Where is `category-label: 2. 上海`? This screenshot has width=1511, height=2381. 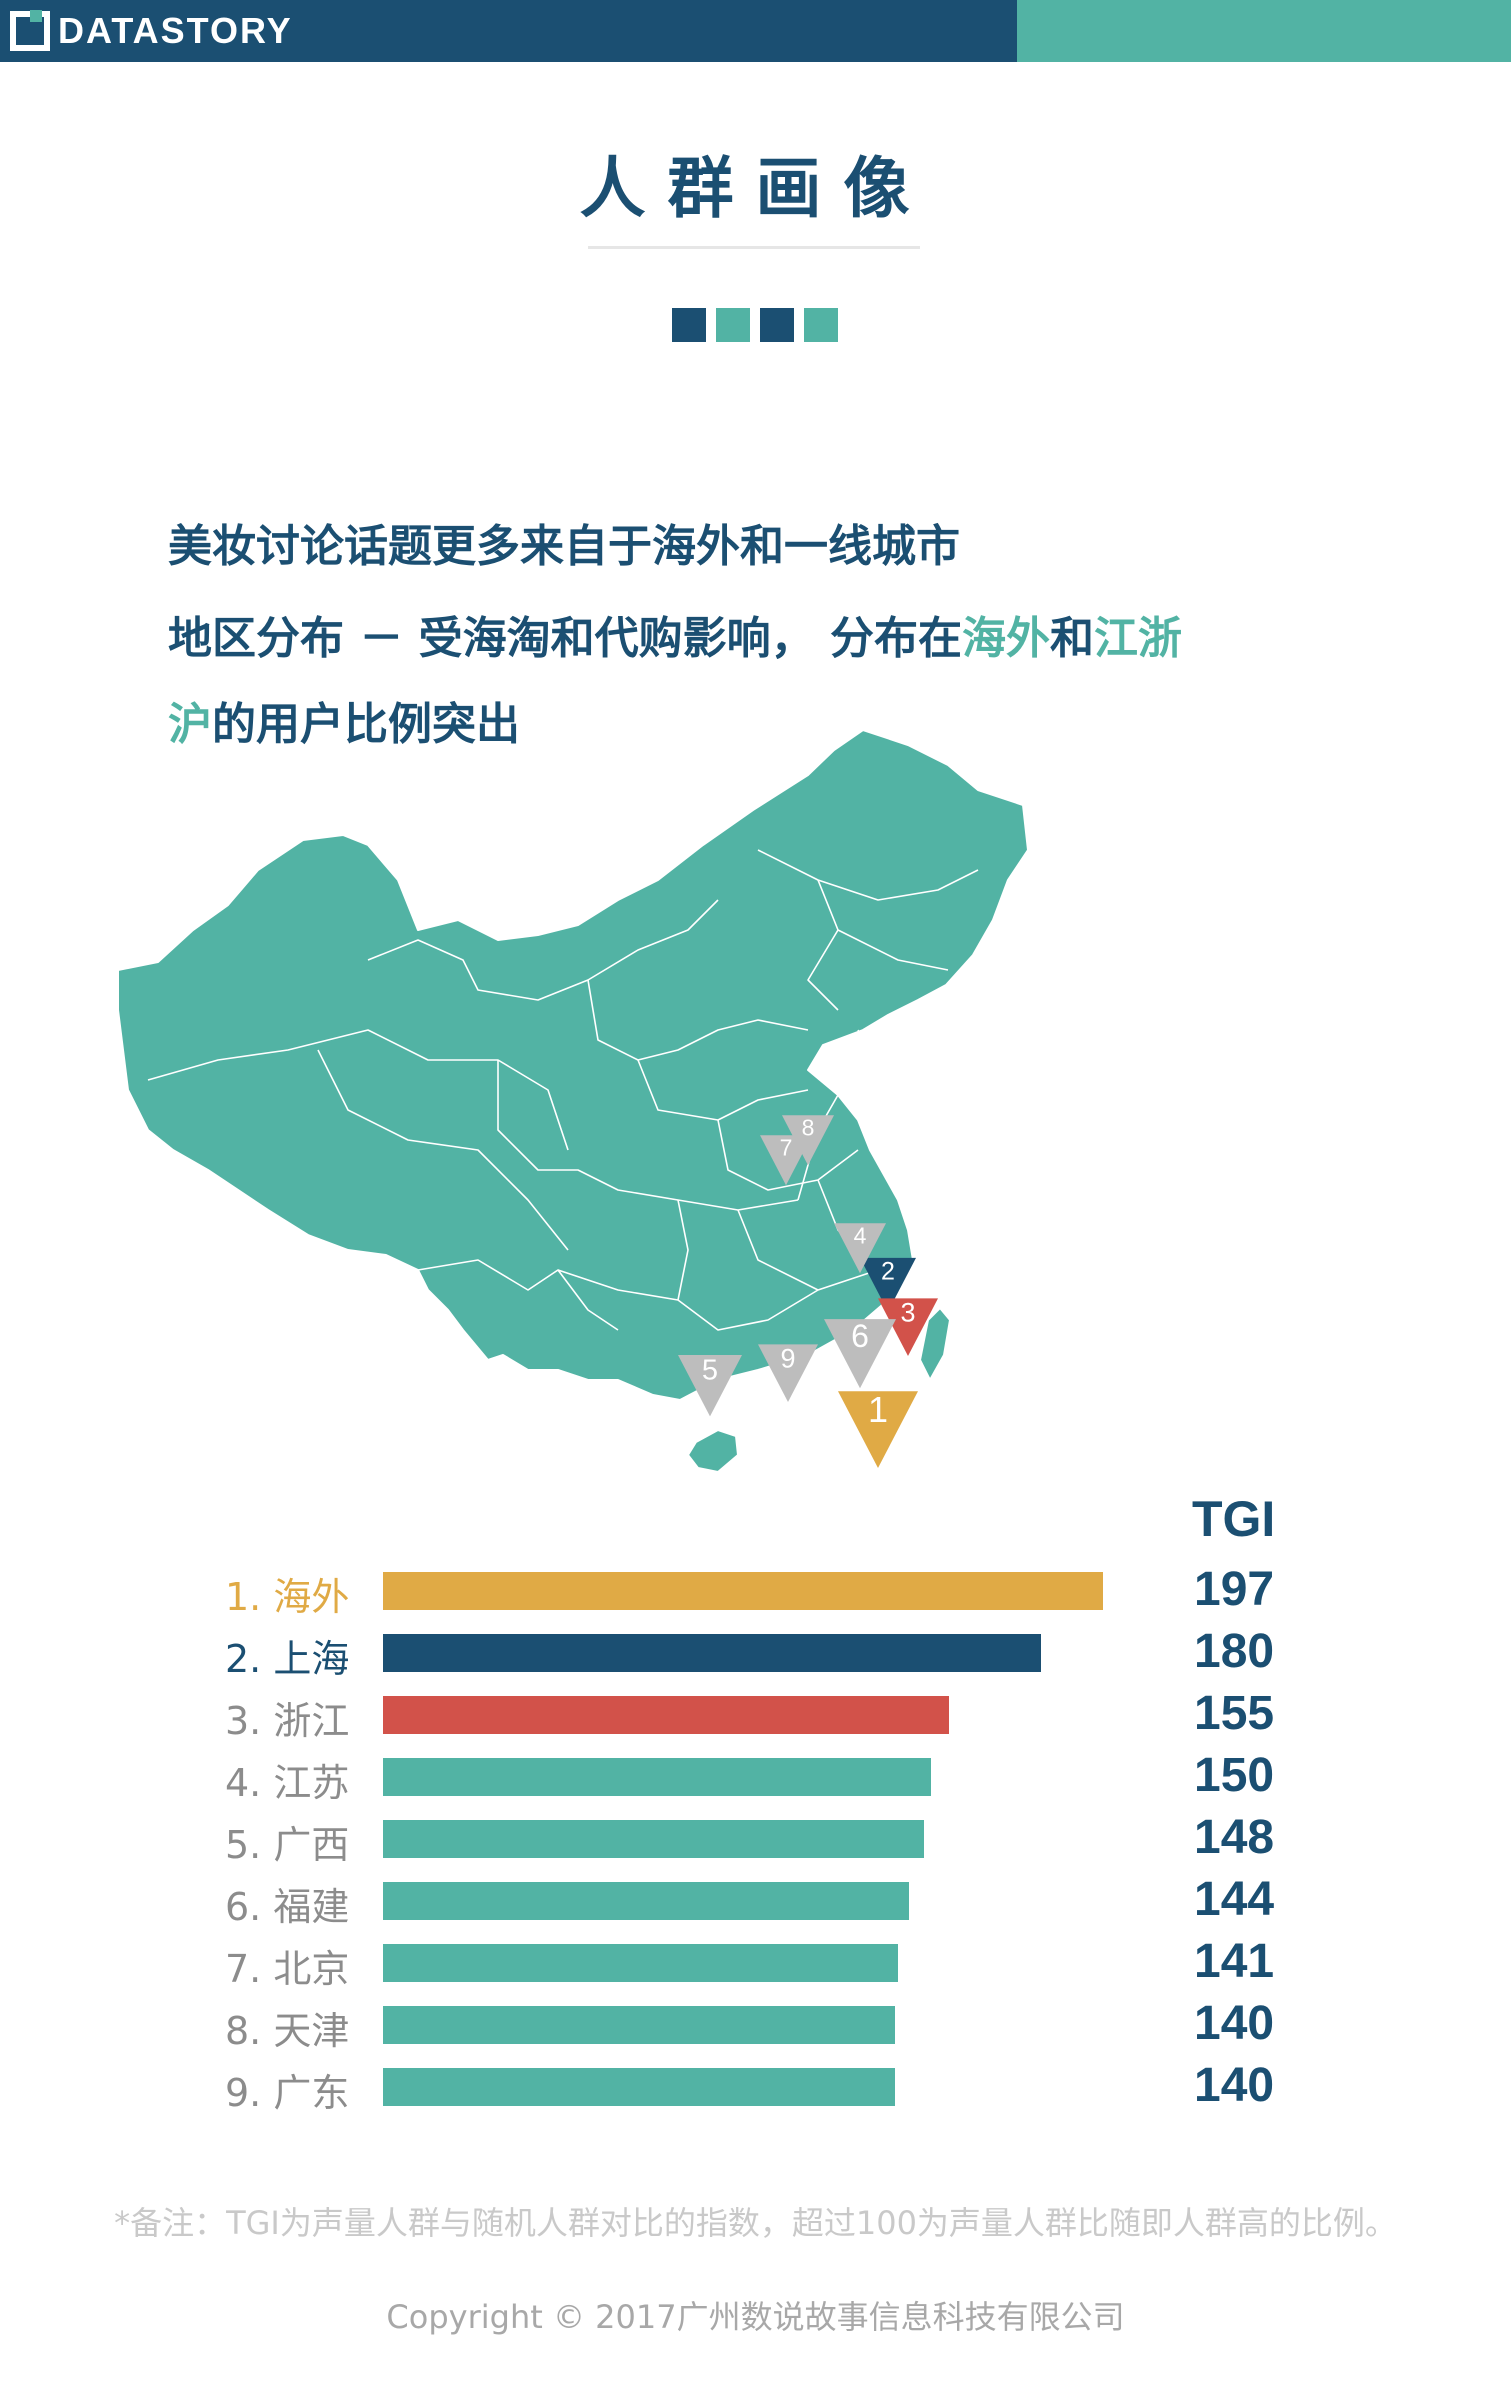
category-label: 2. 上海 is located at coordinates (287, 1659).